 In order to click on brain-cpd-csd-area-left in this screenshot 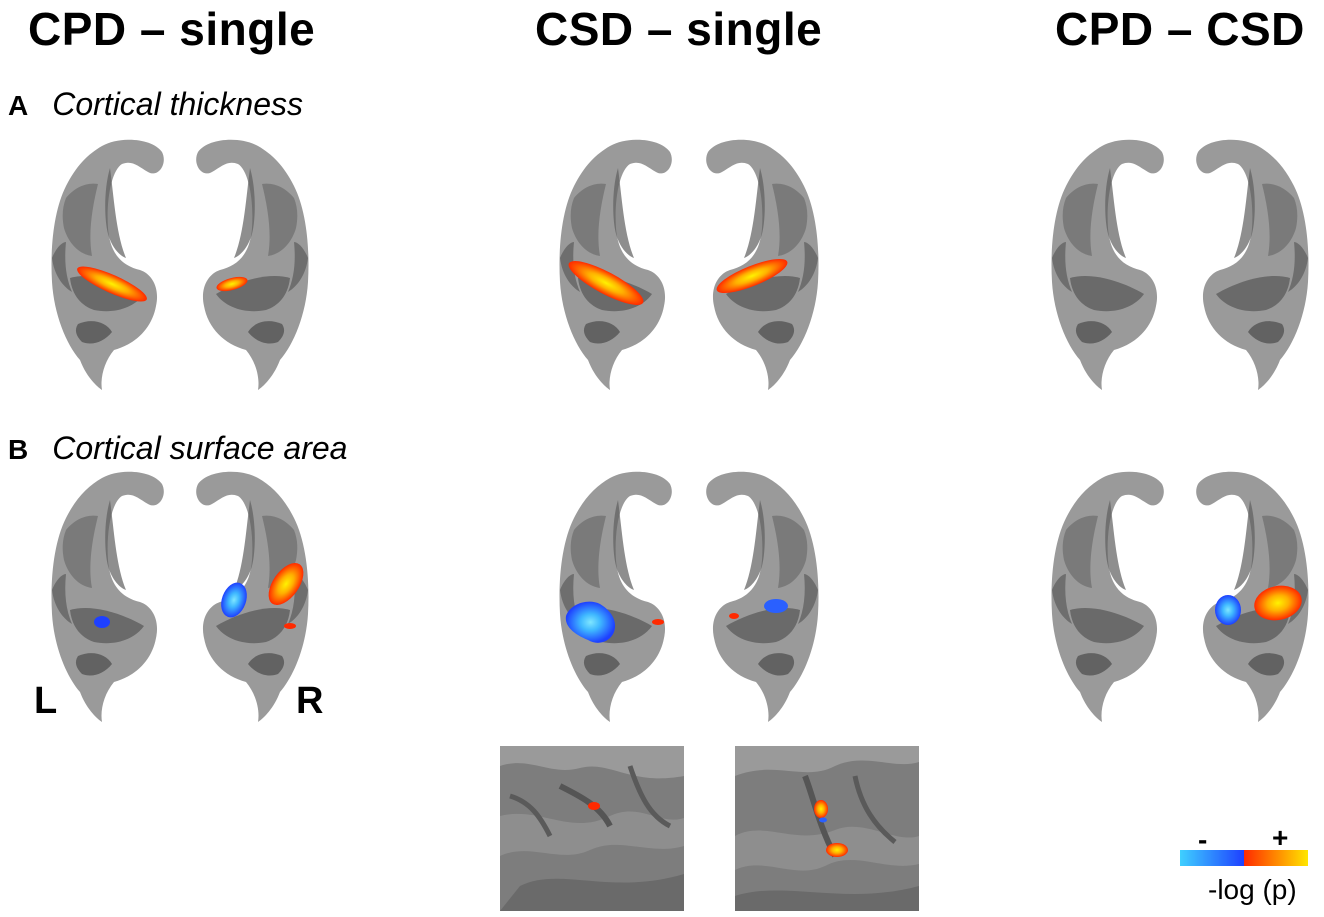, I will do `click(1107, 596)`.